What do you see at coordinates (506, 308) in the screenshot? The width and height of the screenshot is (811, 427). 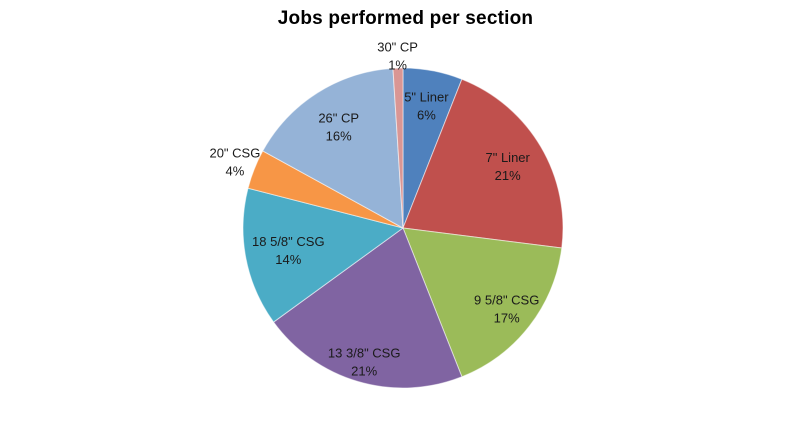 I see `pie-data-label: 9 5/8" CSG 17%` at bounding box center [506, 308].